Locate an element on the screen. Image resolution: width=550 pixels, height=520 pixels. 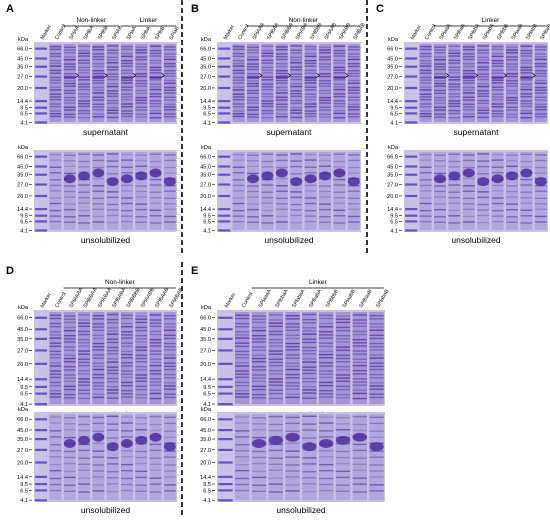
marker-value-label: 6.5 is located at coordinates (207, 222).